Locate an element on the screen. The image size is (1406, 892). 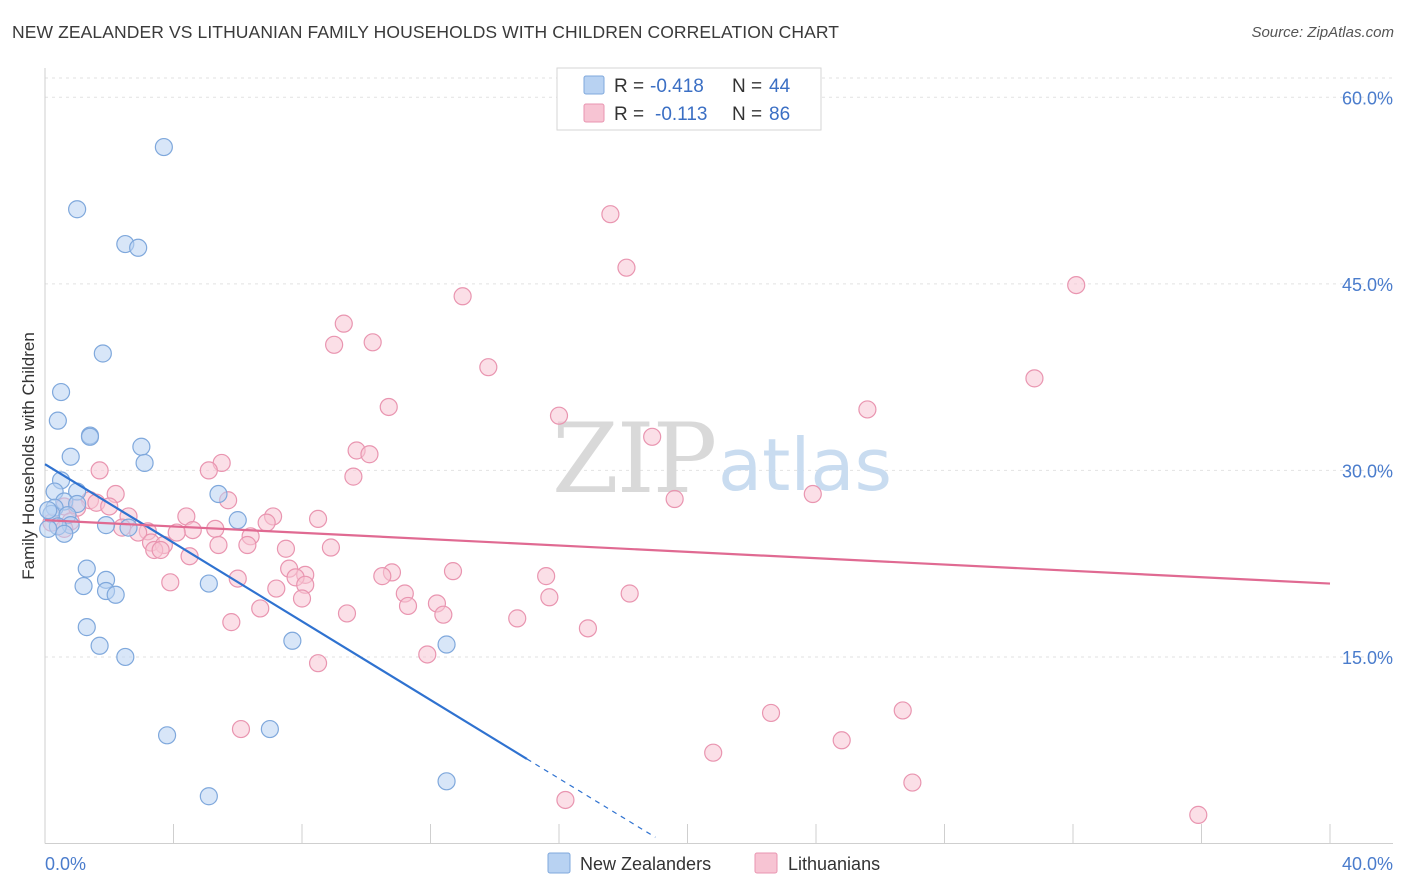
legend-swatch-new-zealanders is located at coordinates (594, 85).